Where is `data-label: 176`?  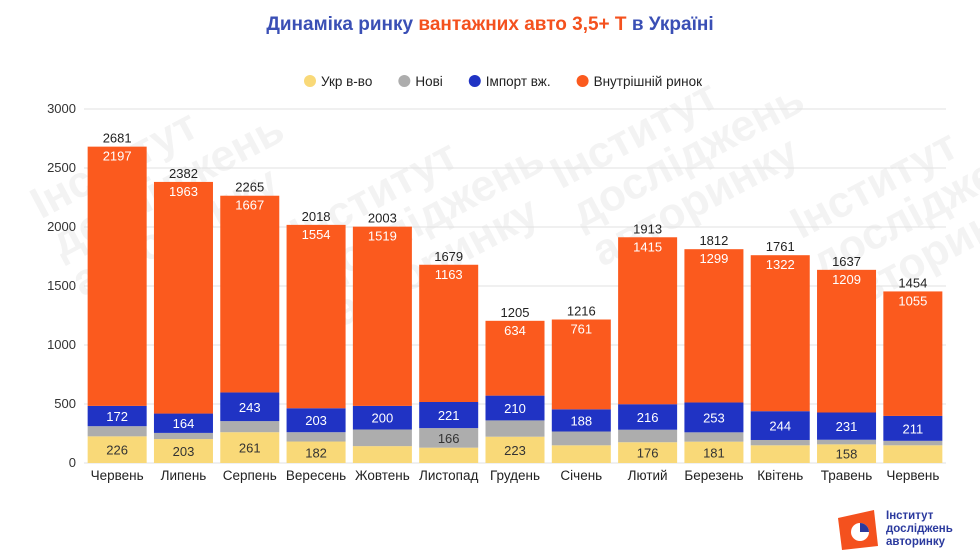 data-label: 176 is located at coordinates (648, 453).